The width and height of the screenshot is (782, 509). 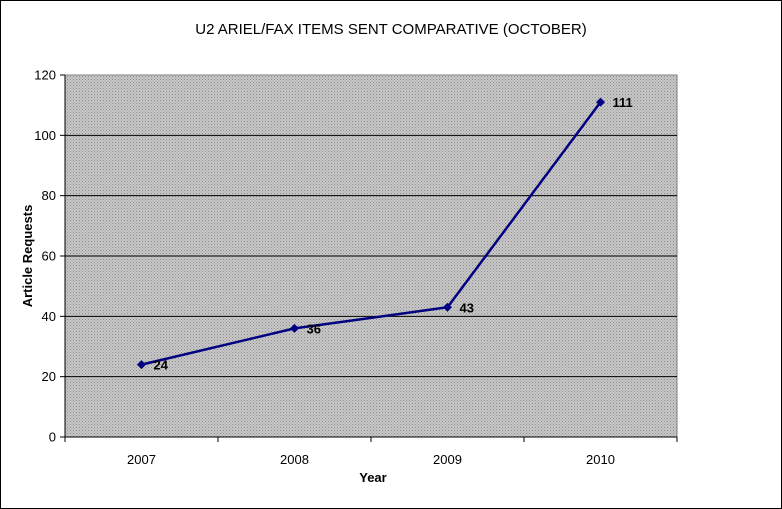 I want to click on data-label: 111, so click(x=623, y=102).